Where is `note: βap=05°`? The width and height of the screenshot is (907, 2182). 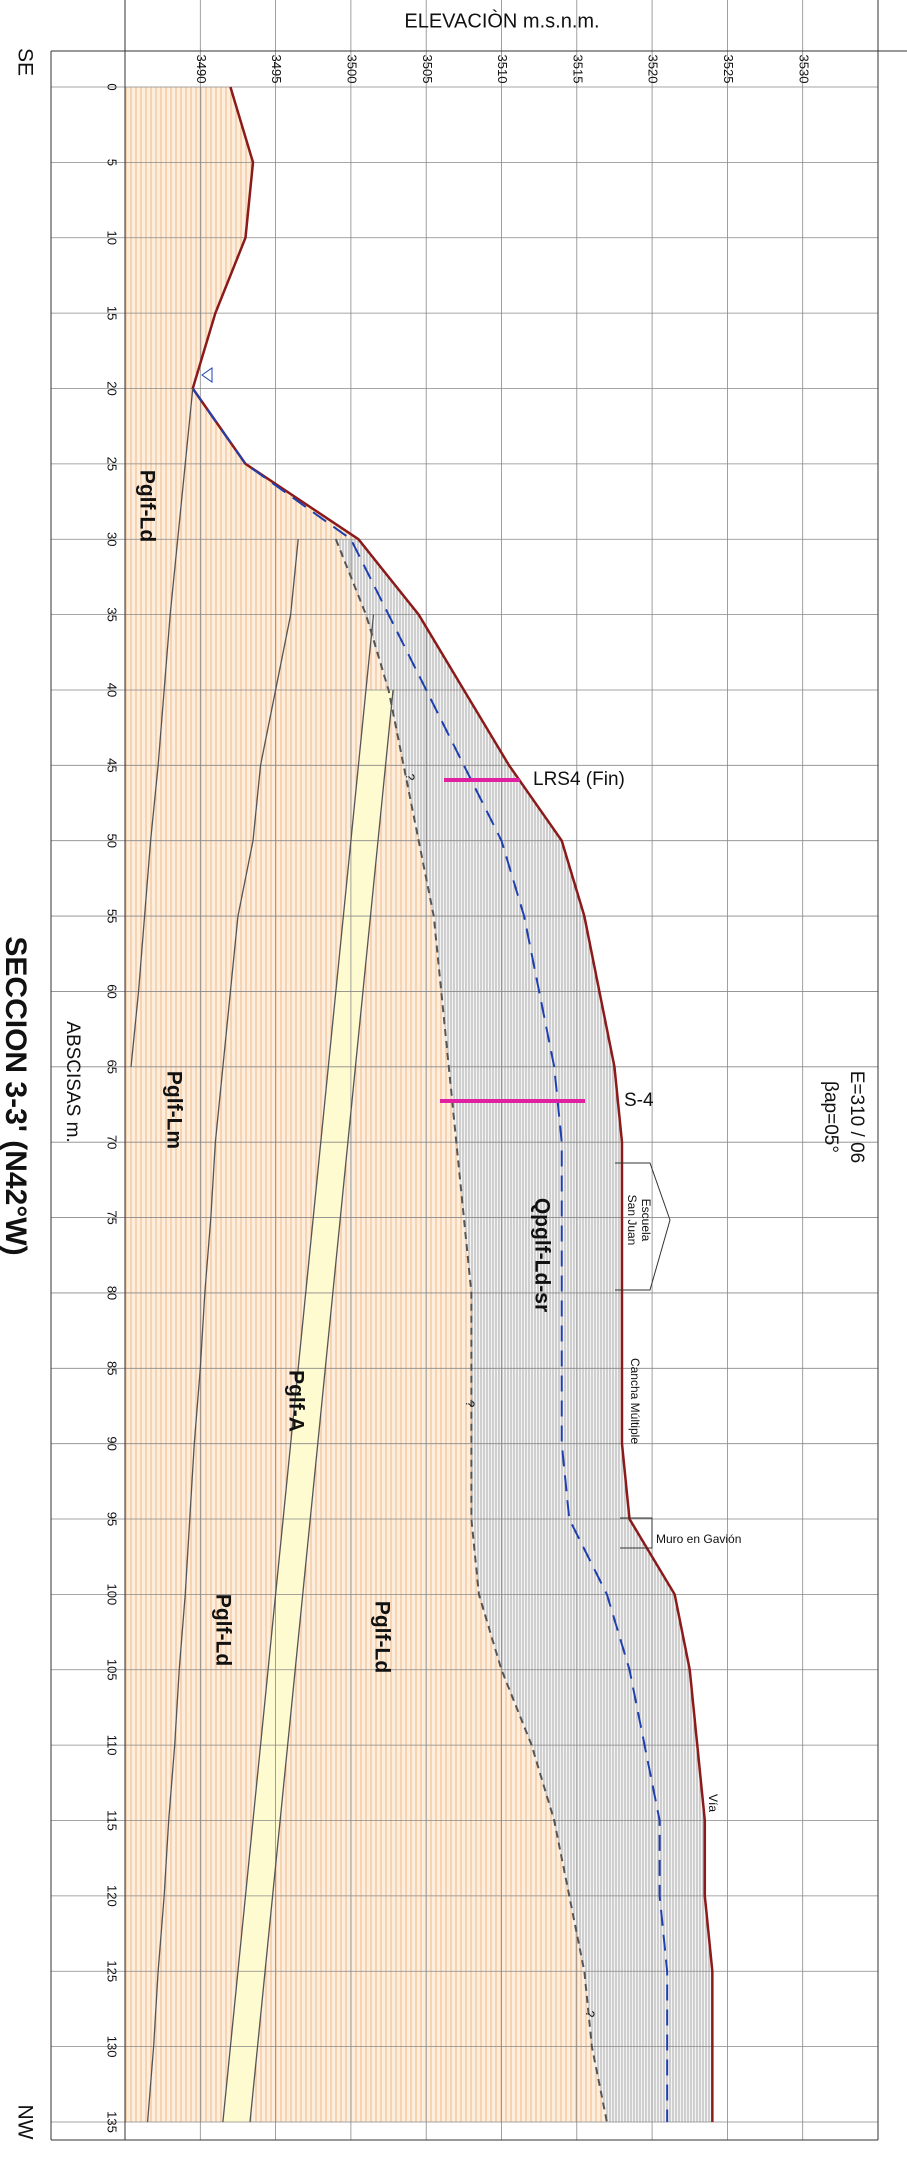 note: βap=05° is located at coordinates (830, 1117).